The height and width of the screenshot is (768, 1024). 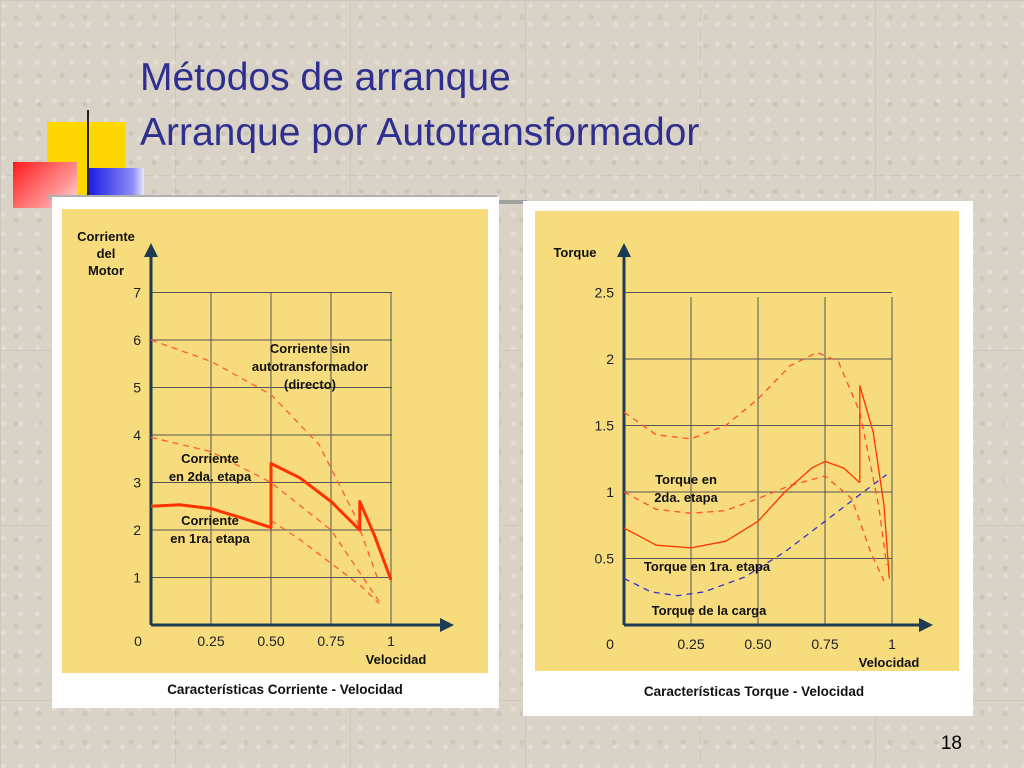 I want to click on y-tick-label: 1.5, so click(x=605, y=426).